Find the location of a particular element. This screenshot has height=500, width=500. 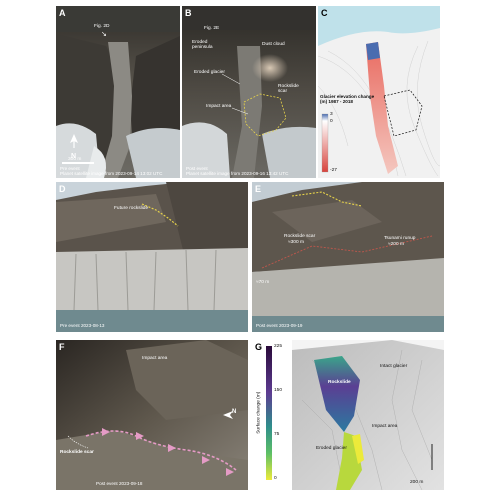

photo-post-event is located at coordinates (348, 257).